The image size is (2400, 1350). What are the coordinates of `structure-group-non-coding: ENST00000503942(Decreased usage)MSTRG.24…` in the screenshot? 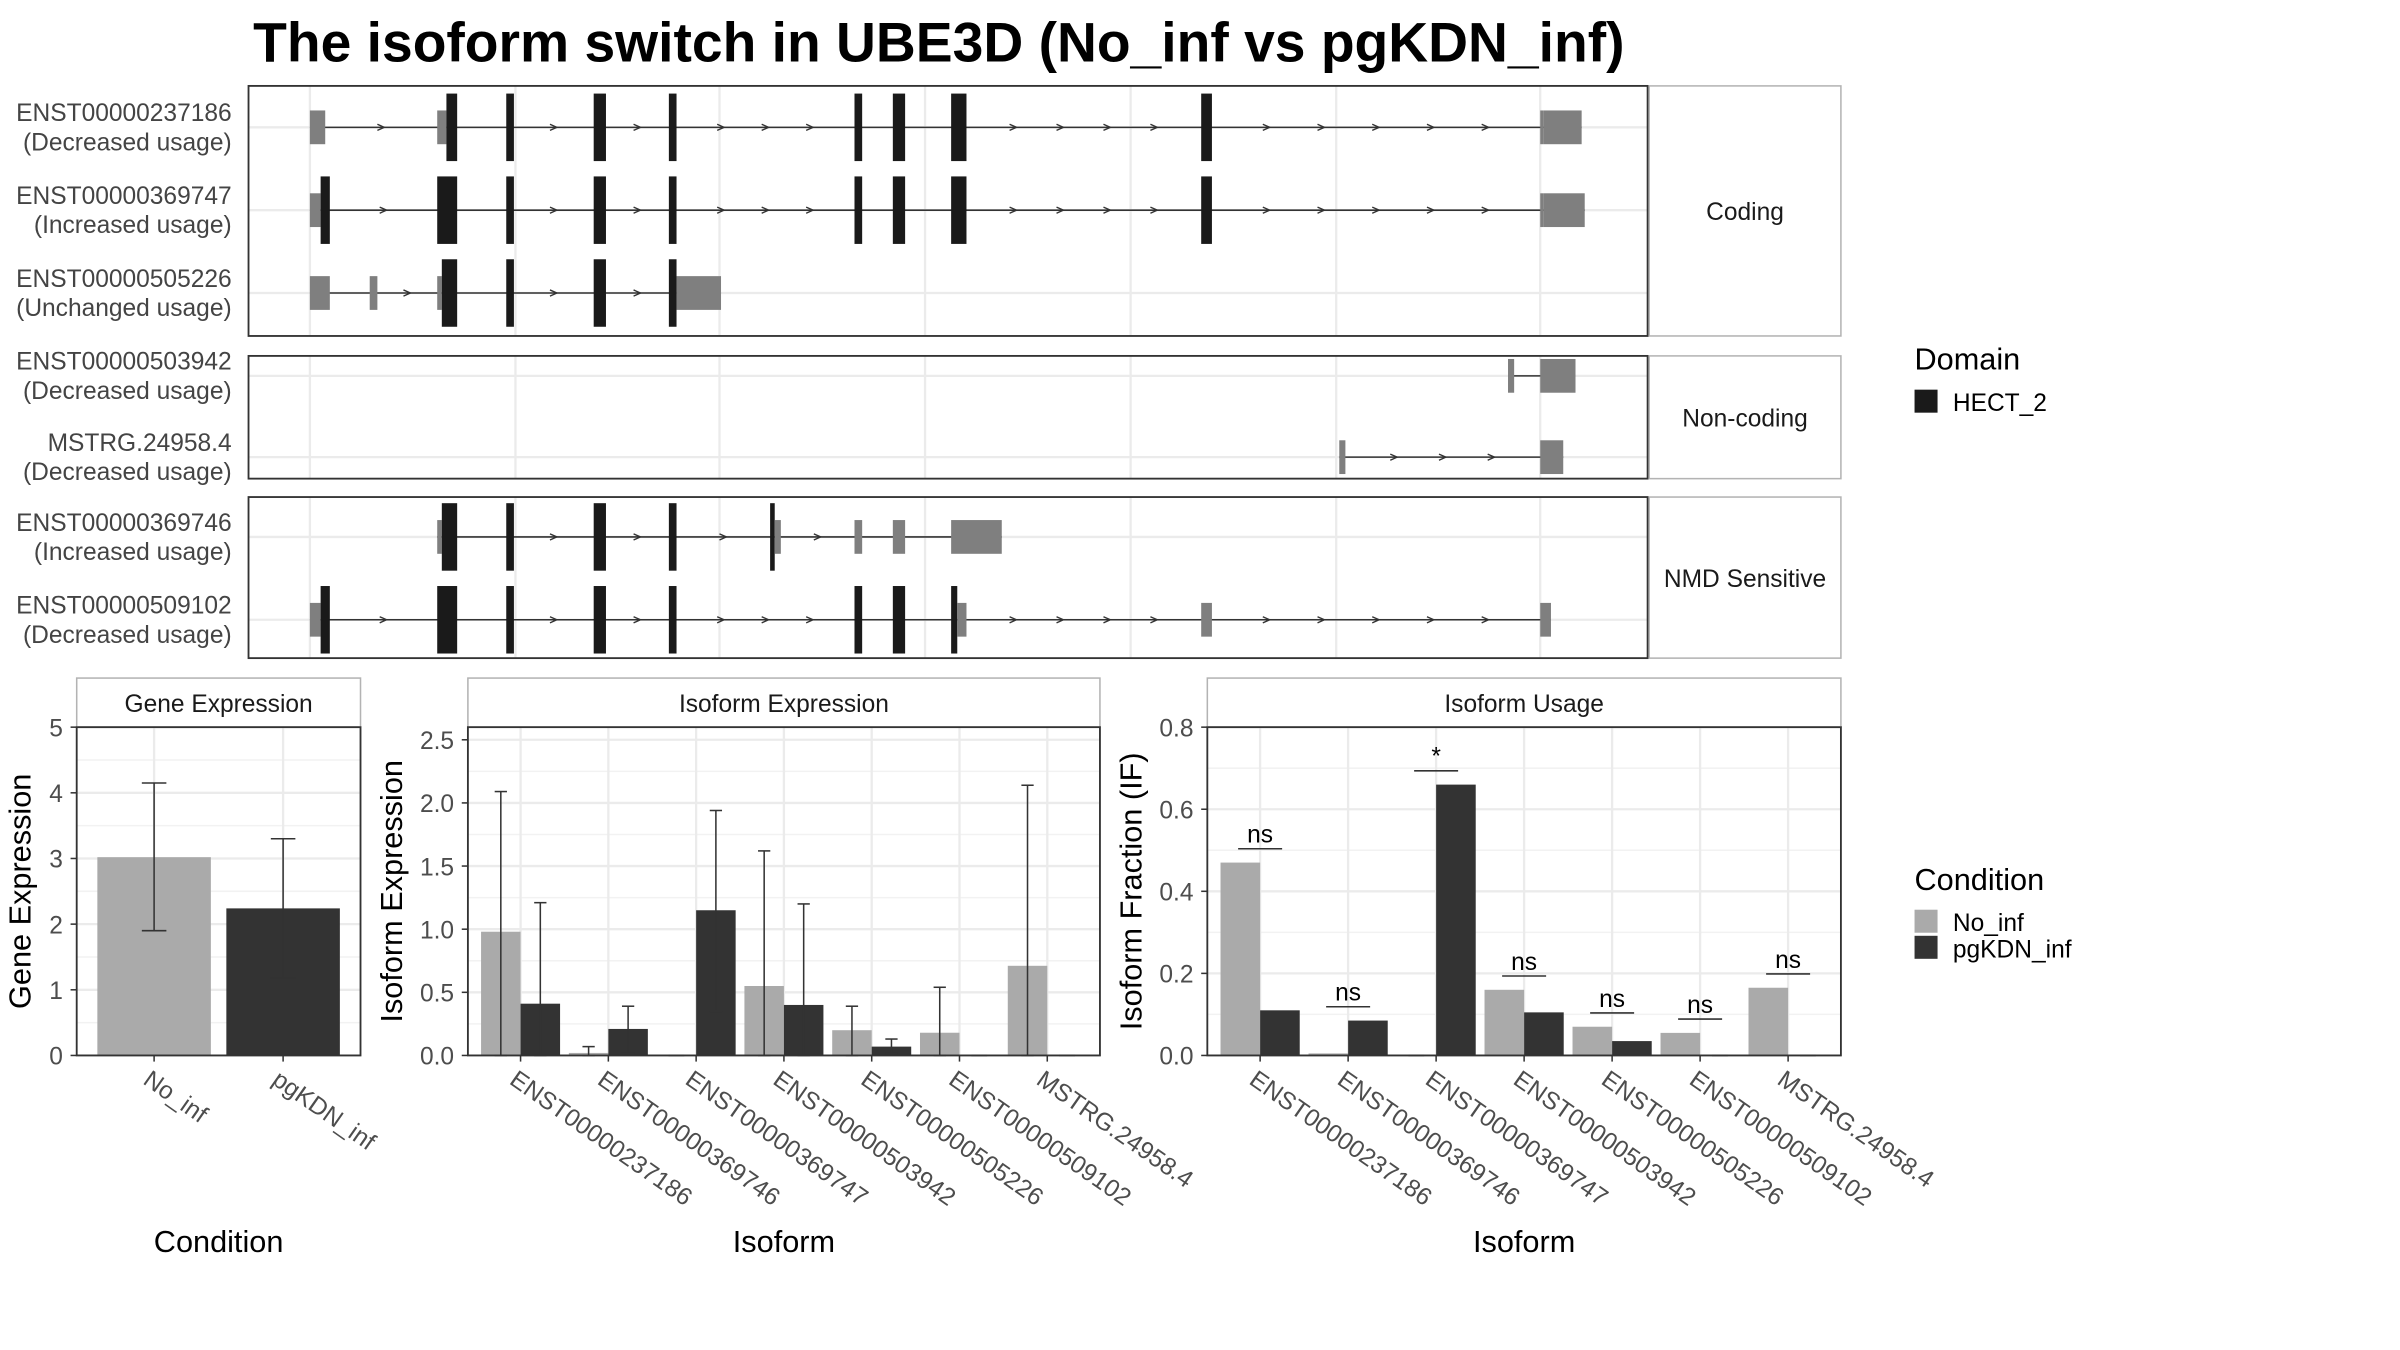 It's located at (929, 417).